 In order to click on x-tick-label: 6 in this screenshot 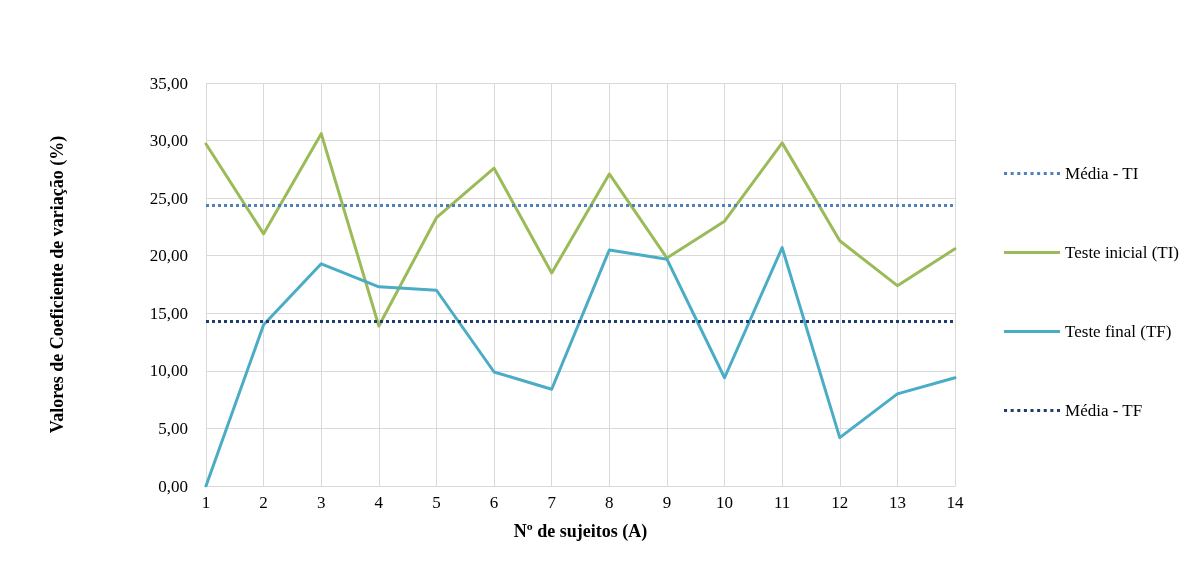, I will do `click(494, 502)`.